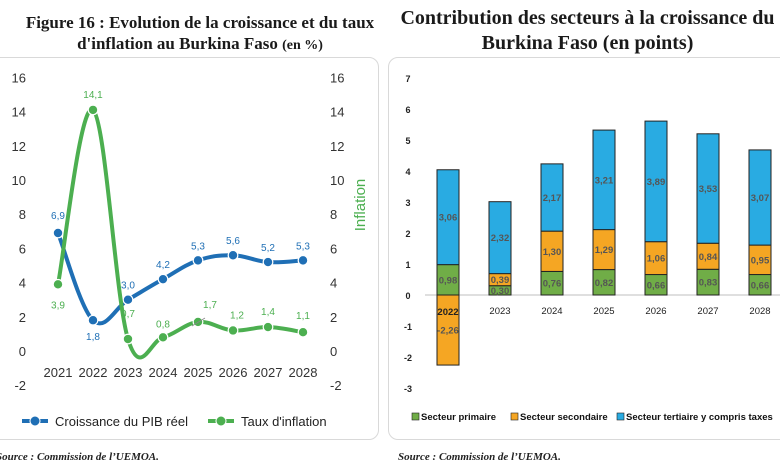 This screenshot has height=470, width=780. I want to click on left-source-note: Source : Commission de l’UEMOA., so click(79, 457).